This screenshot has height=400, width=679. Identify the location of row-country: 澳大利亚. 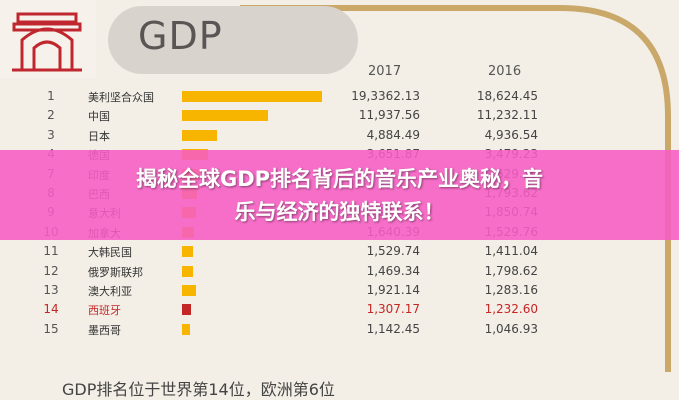
(110, 291).